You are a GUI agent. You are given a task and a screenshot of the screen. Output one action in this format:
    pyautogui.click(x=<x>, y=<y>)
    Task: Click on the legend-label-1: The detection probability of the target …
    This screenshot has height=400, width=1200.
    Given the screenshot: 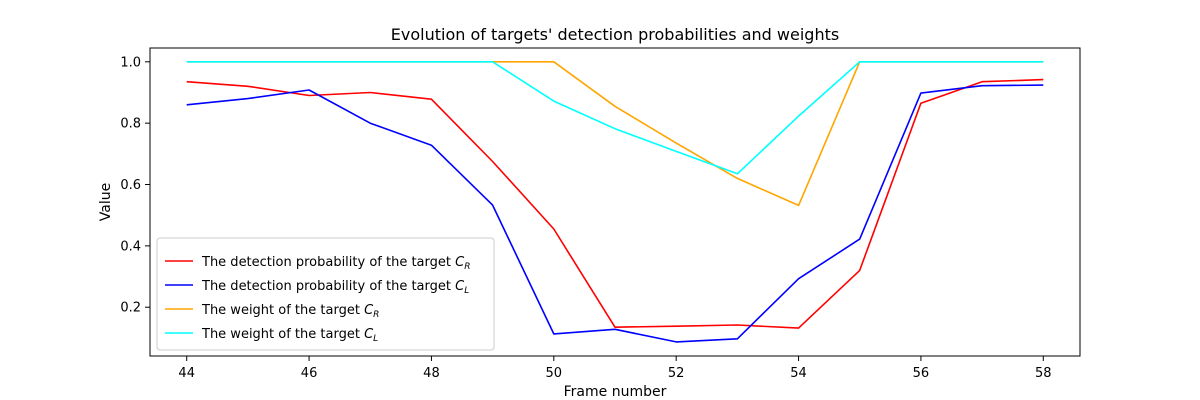 What is the action you would take?
    pyautogui.click(x=335, y=263)
    